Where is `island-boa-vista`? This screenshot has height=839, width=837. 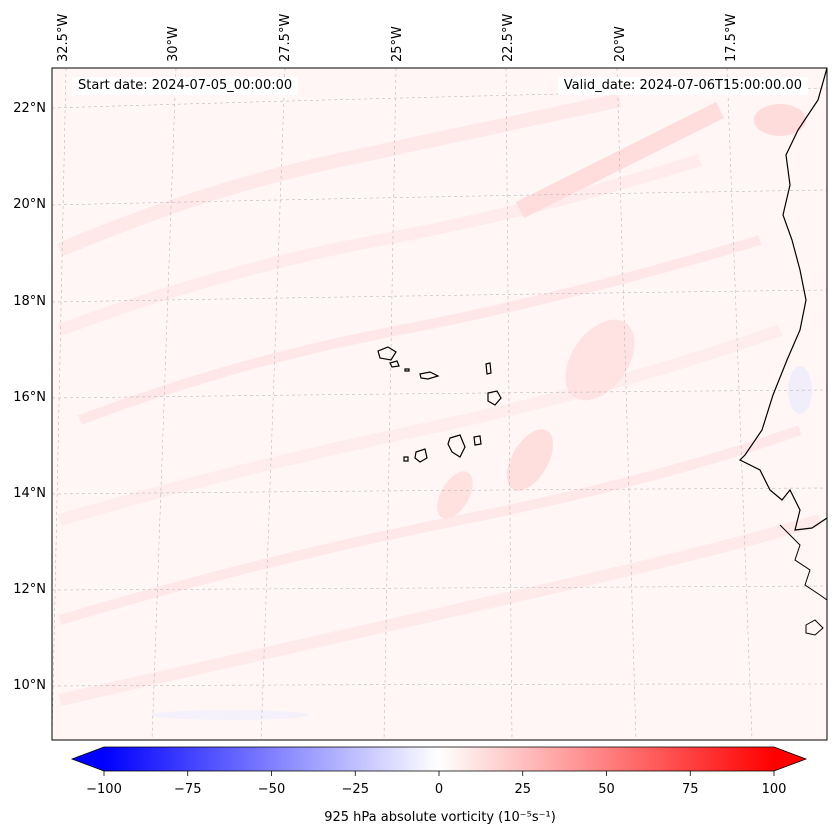 island-boa-vista is located at coordinates (494, 398).